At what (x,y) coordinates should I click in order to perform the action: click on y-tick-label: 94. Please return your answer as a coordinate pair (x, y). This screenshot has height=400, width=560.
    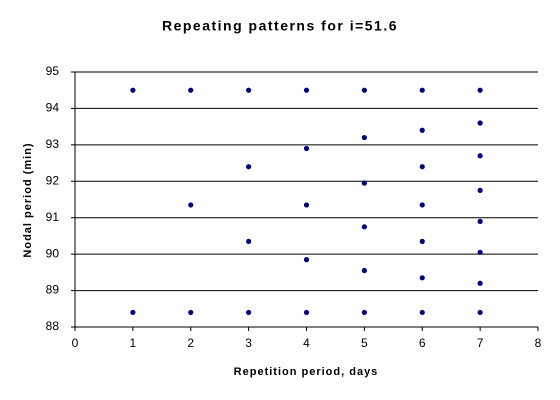
    Looking at the image, I should click on (53, 108).